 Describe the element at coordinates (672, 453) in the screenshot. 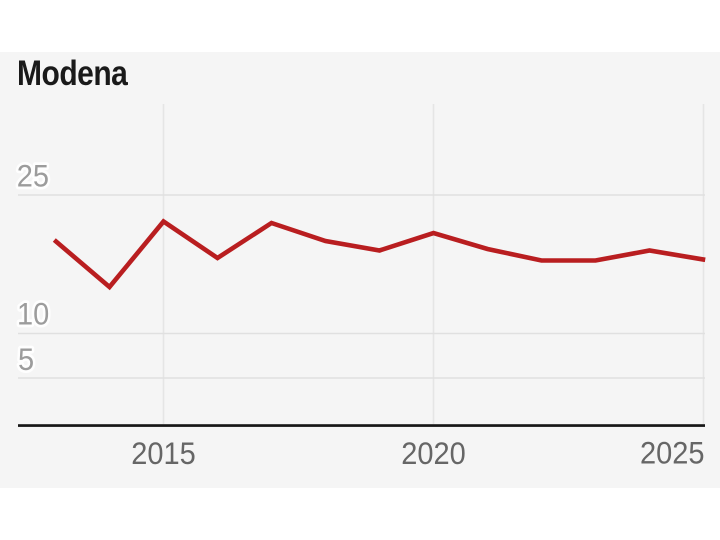

I see `svg-text: 2025` at that location.